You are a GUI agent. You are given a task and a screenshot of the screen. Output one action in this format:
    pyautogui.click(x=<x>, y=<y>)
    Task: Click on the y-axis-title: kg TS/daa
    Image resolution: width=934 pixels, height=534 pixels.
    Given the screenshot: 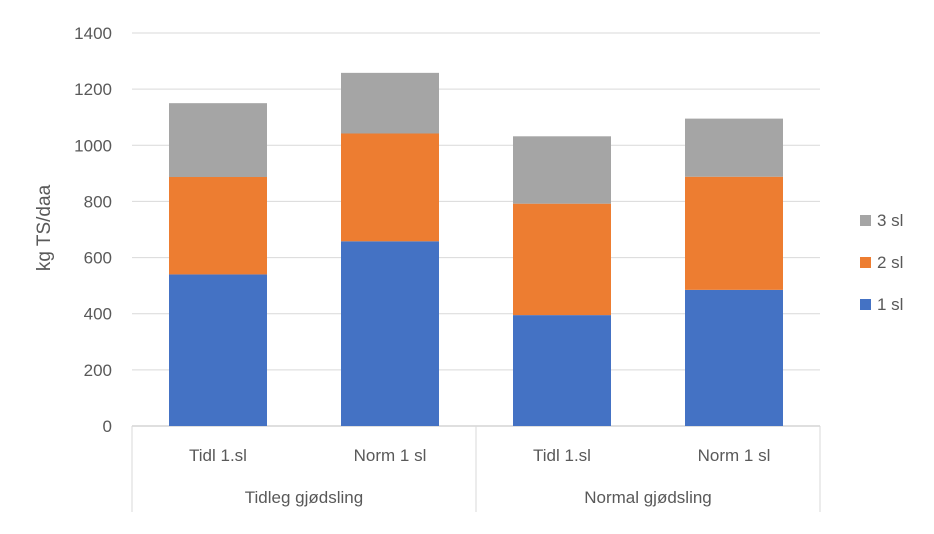 What is the action you would take?
    pyautogui.click(x=44, y=227)
    